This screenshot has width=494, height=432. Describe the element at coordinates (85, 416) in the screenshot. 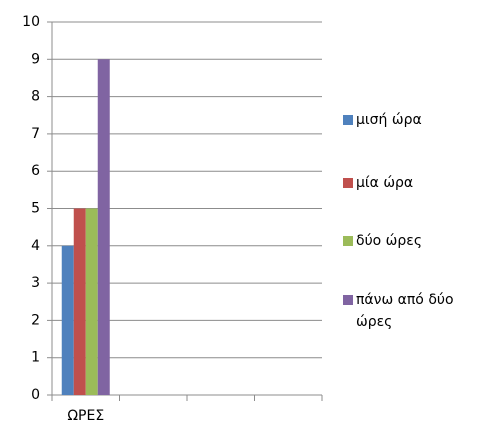

I see `x-tick-label: ΩΡΕΣ` at that location.